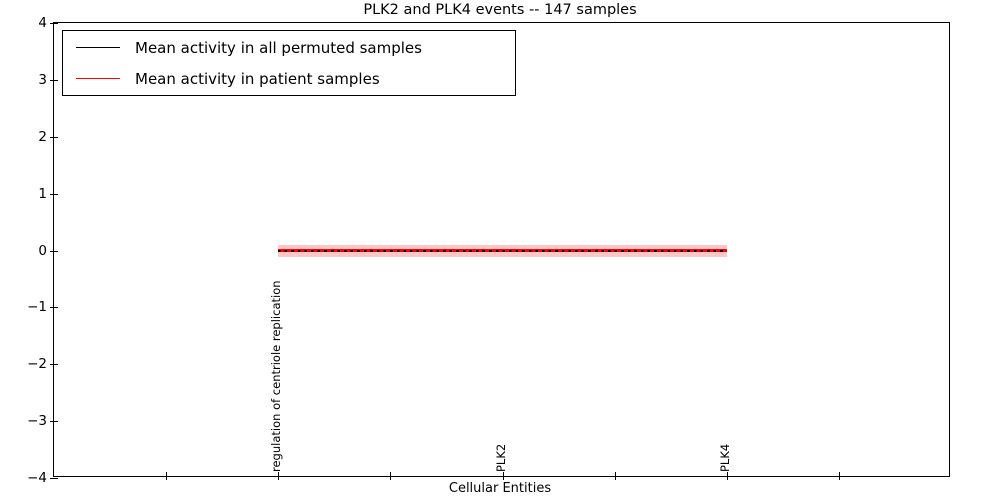 This screenshot has height=500, width=1000. Describe the element at coordinates (0, 250) in the screenshot. I see `y-axis-title: Inferred Activity` at that location.